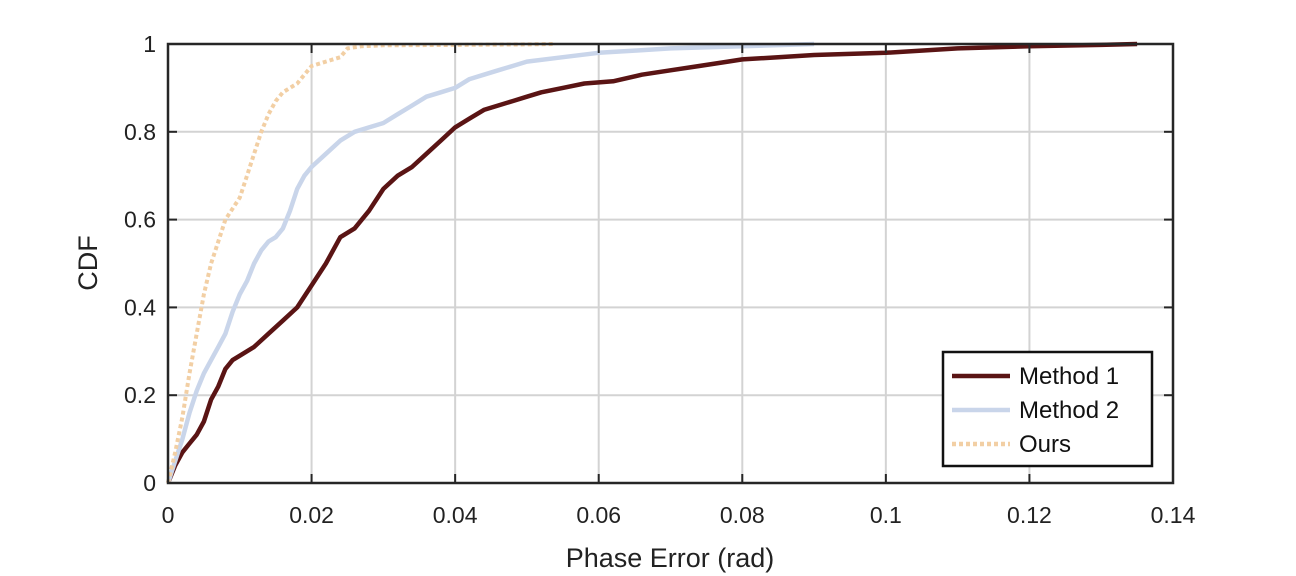 The width and height of the screenshot is (1296, 576). What do you see at coordinates (140, 307) in the screenshot?
I see `y-tick-label: 0.4` at bounding box center [140, 307].